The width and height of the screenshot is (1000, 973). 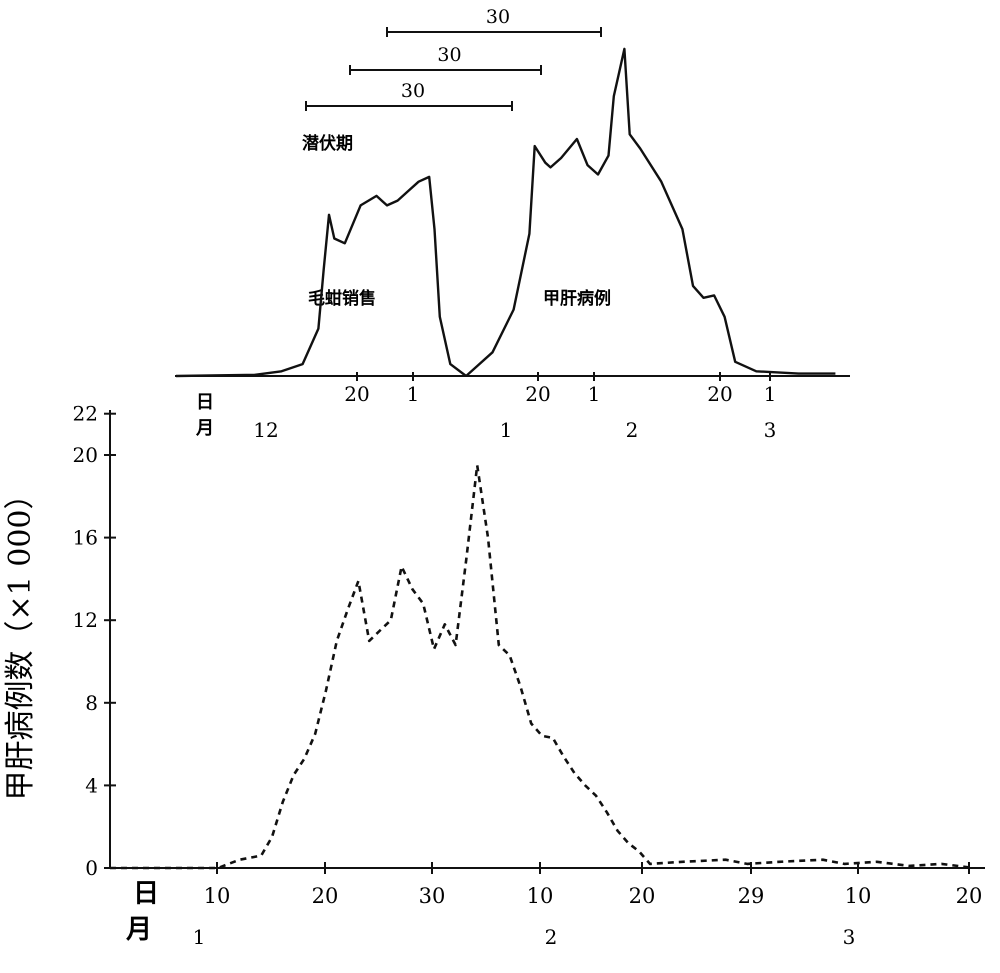 What do you see at coordinates (85, 455) in the screenshot?
I see `bottom-y-tick-label-6: 20` at bounding box center [85, 455].